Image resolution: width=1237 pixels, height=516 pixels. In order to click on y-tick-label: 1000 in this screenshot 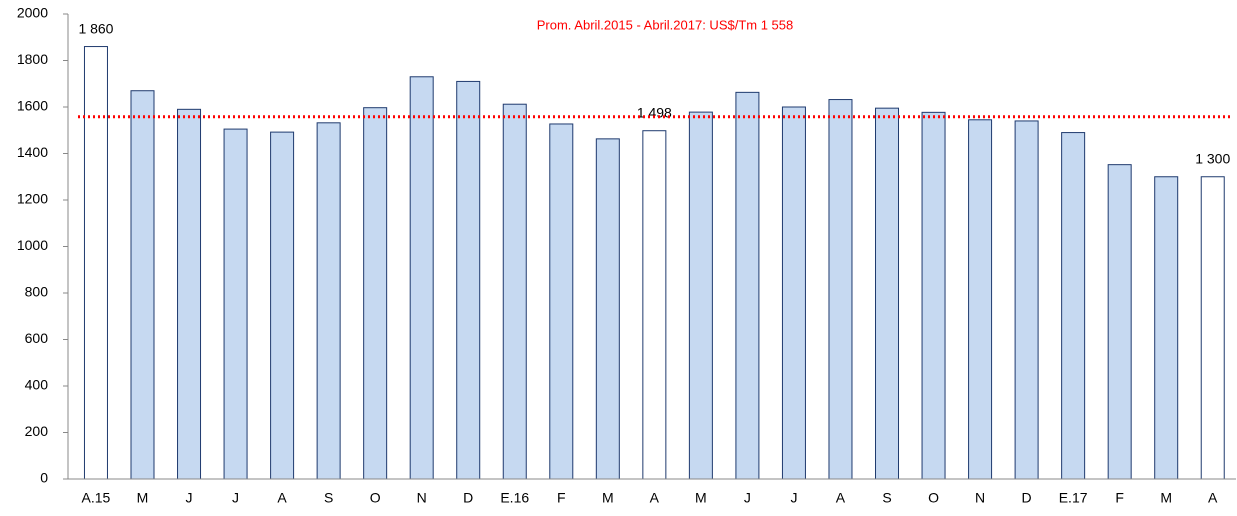, I will do `click(32, 245)`.